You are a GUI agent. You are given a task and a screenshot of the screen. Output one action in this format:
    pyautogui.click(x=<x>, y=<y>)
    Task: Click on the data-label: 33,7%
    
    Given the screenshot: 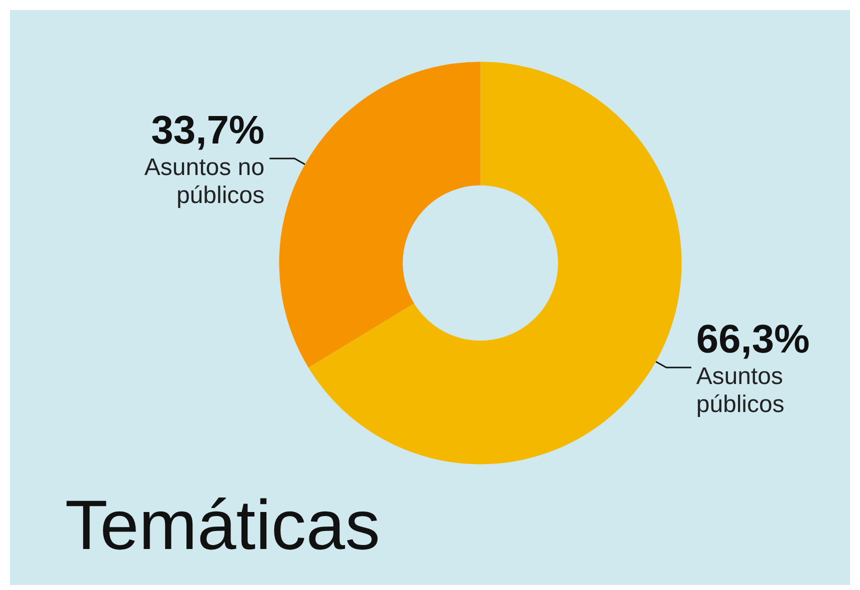 What is the action you would take?
    pyautogui.click(x=208, y=130)
    